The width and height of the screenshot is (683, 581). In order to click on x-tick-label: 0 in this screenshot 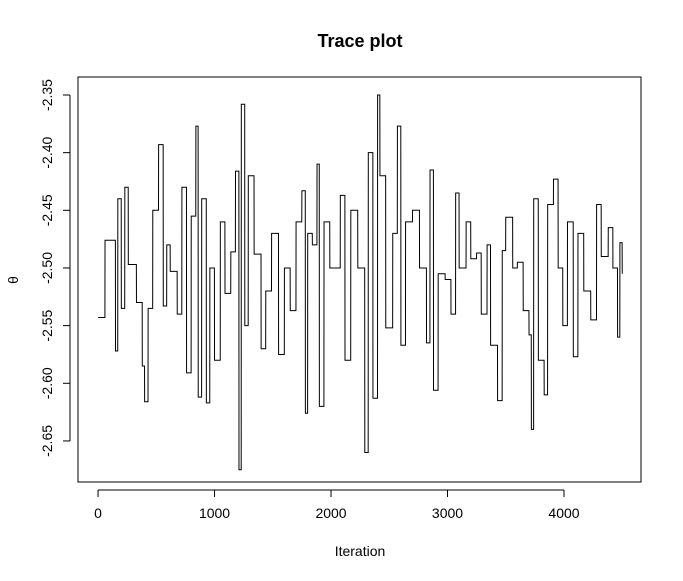, I will do `click(98, 513)`.